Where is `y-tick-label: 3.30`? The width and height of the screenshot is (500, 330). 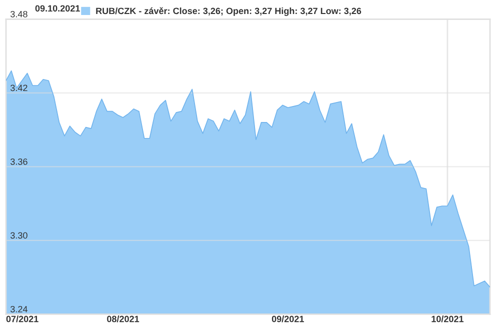
y-tick-label: 3.30 is located at coordinates (19, 235).